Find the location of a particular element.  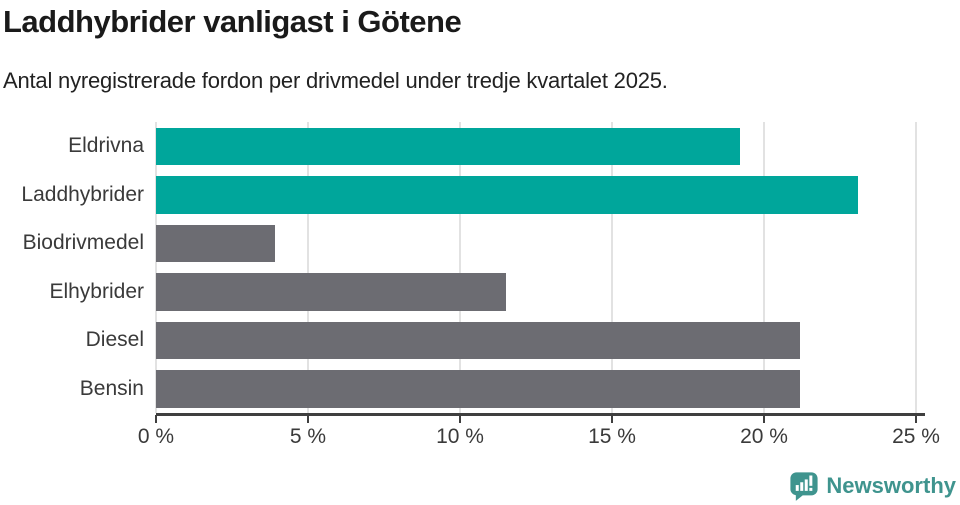

bar-laddhybrider is located at coordinates (507, 195).